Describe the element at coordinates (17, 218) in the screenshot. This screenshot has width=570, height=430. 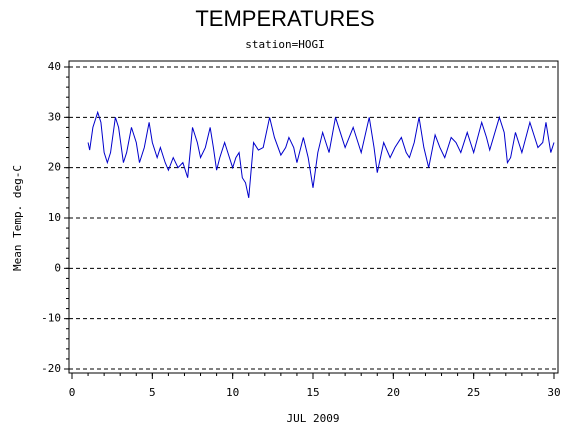
I see `y-axis-label: Mean Temp. deg-C` at that location.